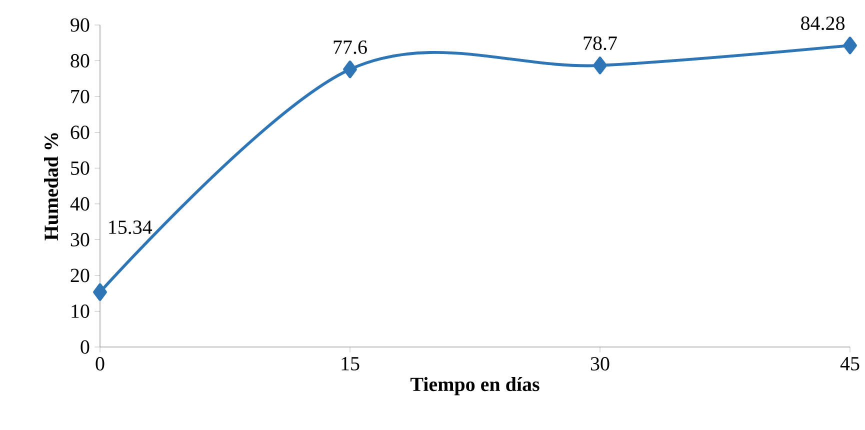 The image size is (865, 430). What do you see at coordinates (51, 186) in the screenshot?
I see `y-axis-title: Humedad %` at bounding box center [51, 186].